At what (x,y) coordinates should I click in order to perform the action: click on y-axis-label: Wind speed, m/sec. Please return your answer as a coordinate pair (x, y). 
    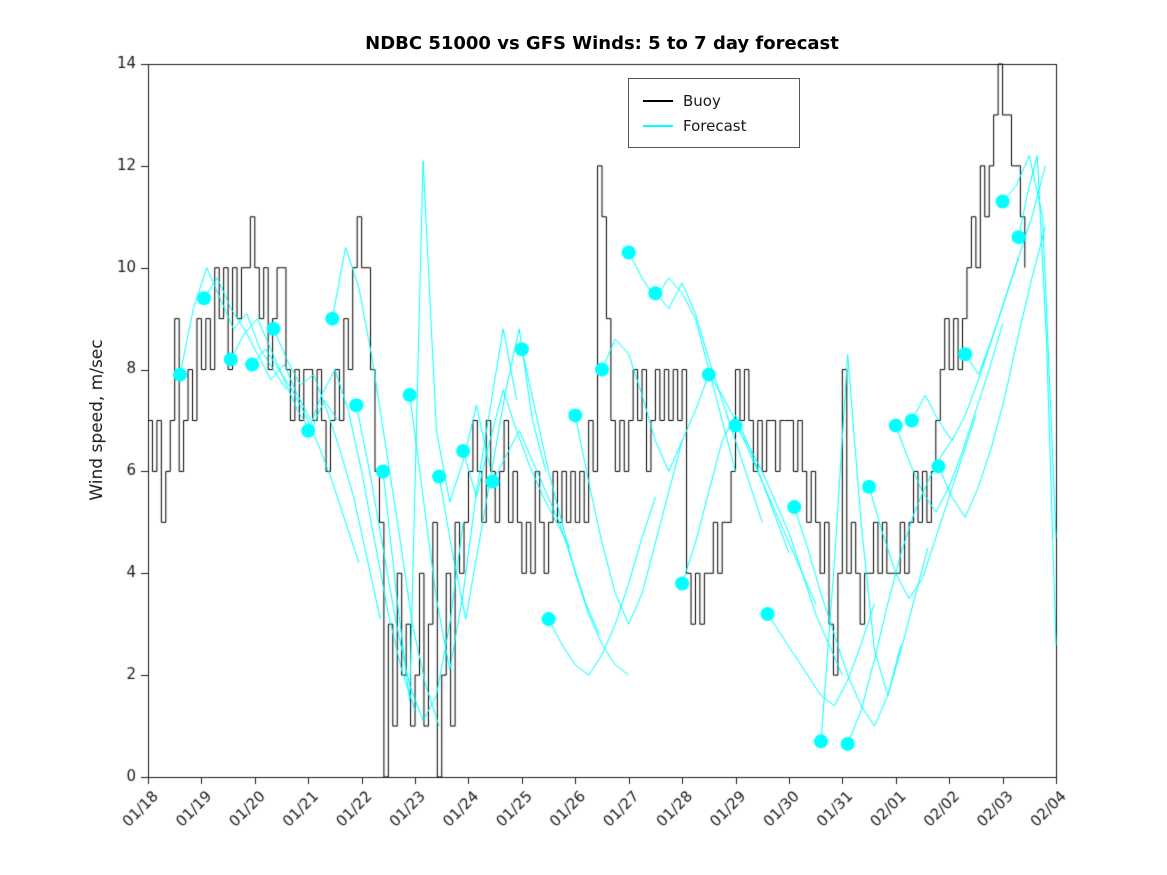
    Looking at the image, I should click on (97, 420).